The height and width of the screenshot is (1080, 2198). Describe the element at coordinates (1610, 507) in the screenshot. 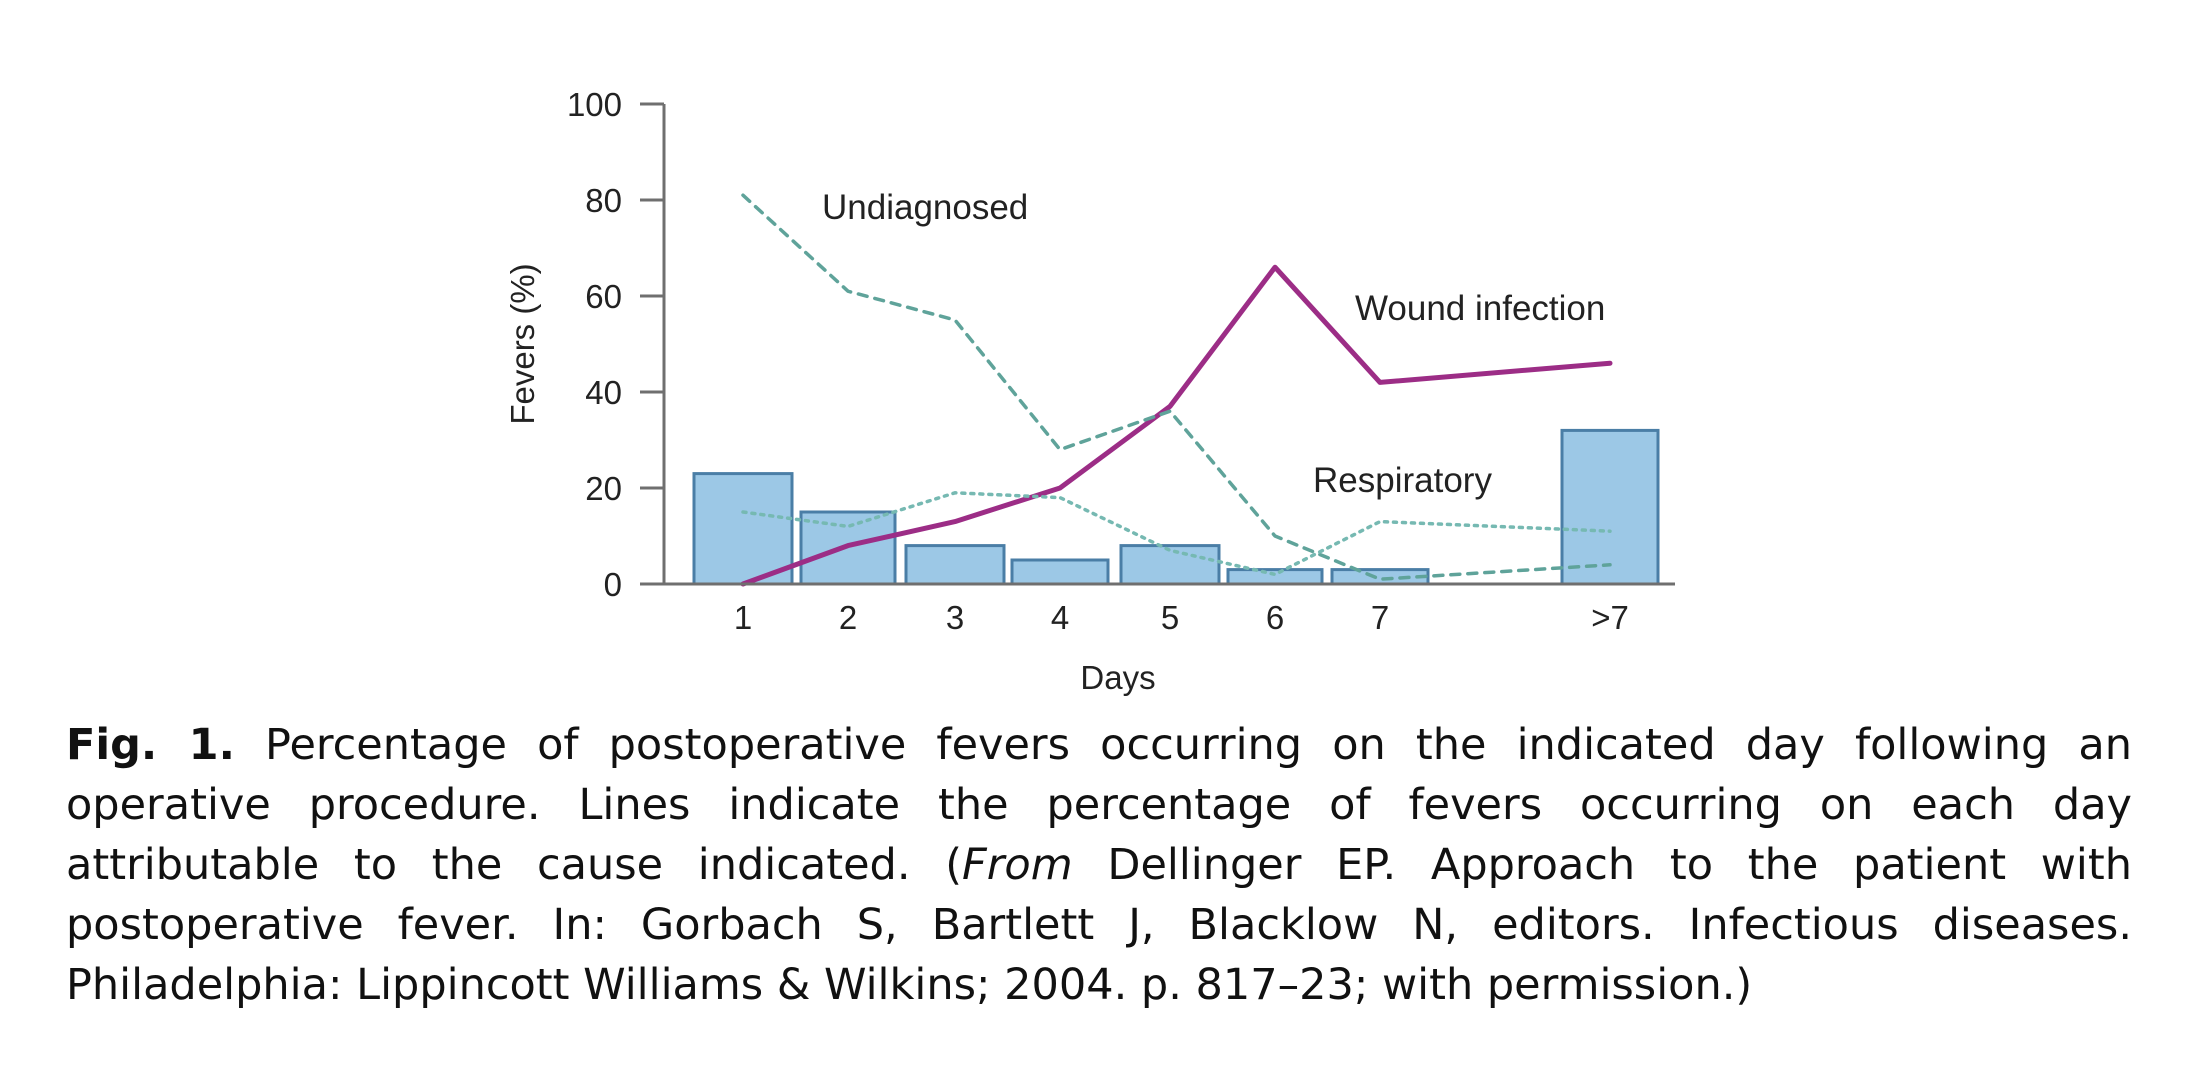

I see `bar-day-gt7` at that location.